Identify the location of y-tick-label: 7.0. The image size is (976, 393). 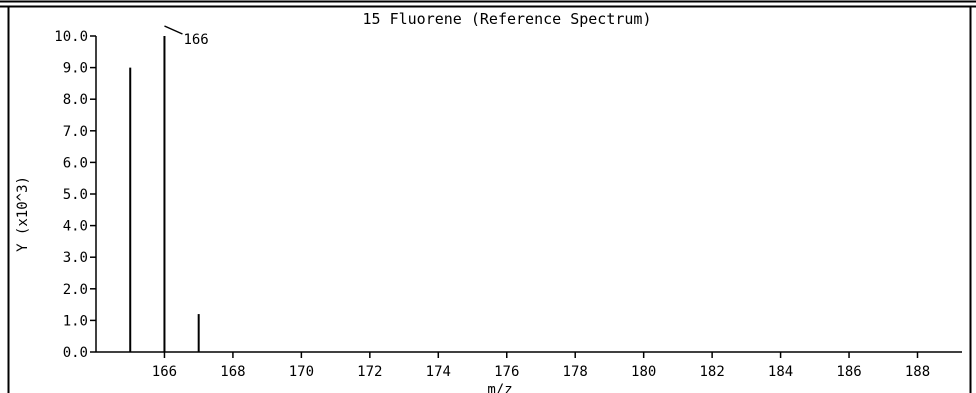
(75, 132).